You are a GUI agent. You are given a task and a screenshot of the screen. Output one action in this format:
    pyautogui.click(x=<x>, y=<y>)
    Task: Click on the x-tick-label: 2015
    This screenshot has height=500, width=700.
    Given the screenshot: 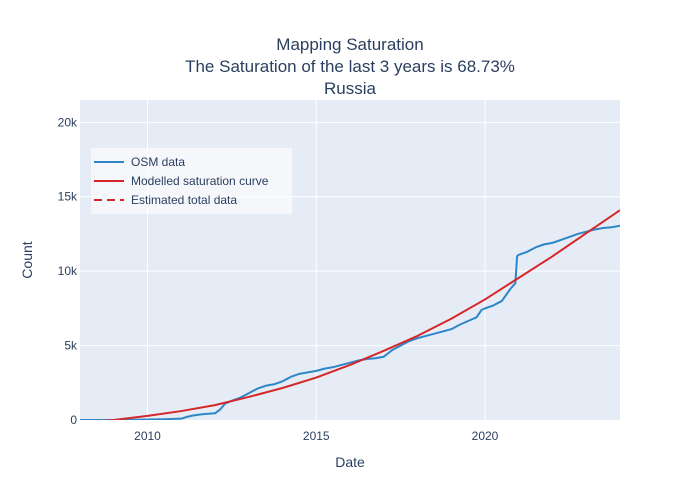 What is the action you would take?
    pyautogui.click(x=316, y=436)
    